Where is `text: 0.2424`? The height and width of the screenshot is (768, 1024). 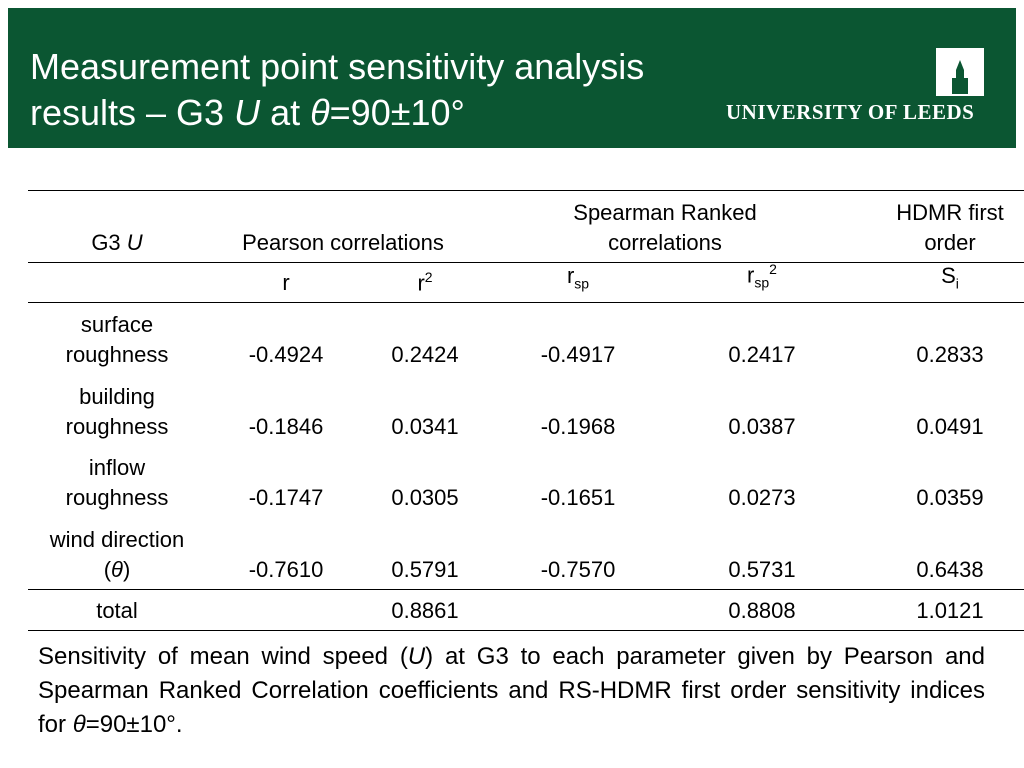 text: 0.2424 is located at coordinates (425, 354).